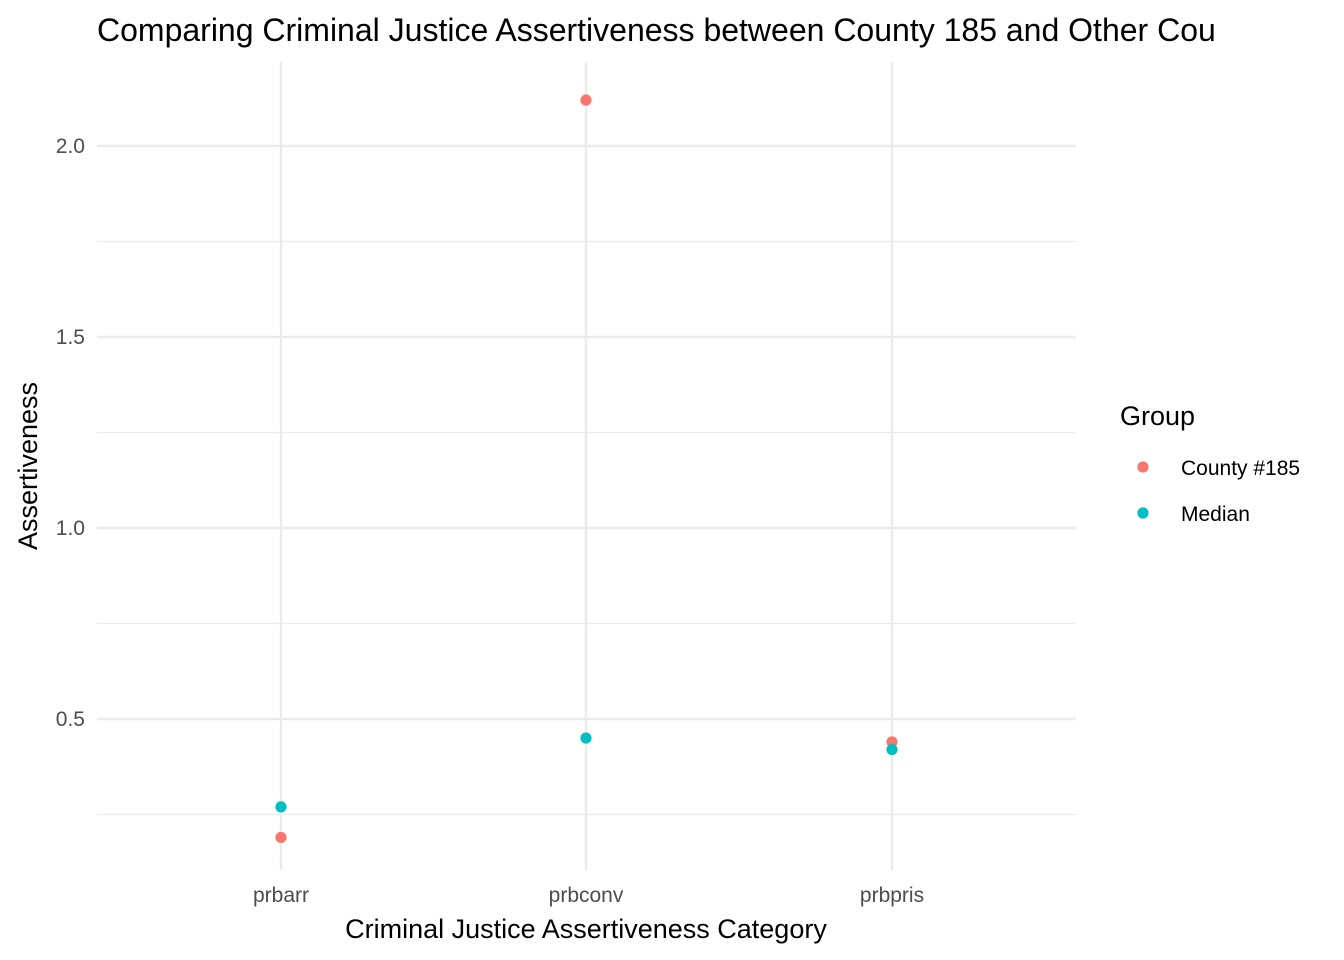 The height and width of the screenshot is (960, 1344). What do you see at coordinates (892, 895) in the screenshot?
I see `x-tick-label: prbpris` at bounding box center [892, 895].